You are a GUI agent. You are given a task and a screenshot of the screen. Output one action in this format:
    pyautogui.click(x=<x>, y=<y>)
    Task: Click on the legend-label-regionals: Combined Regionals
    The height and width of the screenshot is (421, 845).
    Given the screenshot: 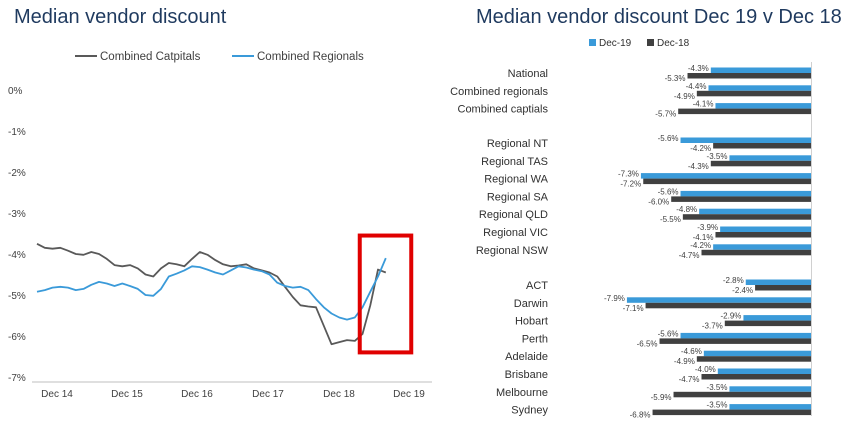 What is the action you would take?
    pyautogui.click(x=310, y=57)
    